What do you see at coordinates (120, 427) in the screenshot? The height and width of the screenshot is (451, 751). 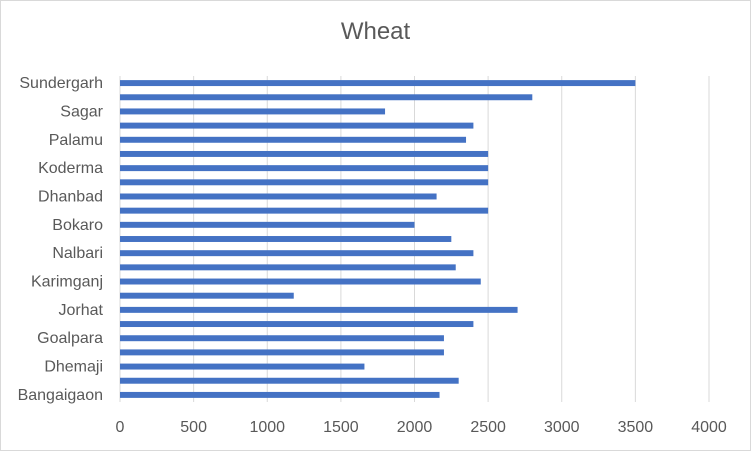 I see `x-tick-label: 0` at bounding box center [120, 427].